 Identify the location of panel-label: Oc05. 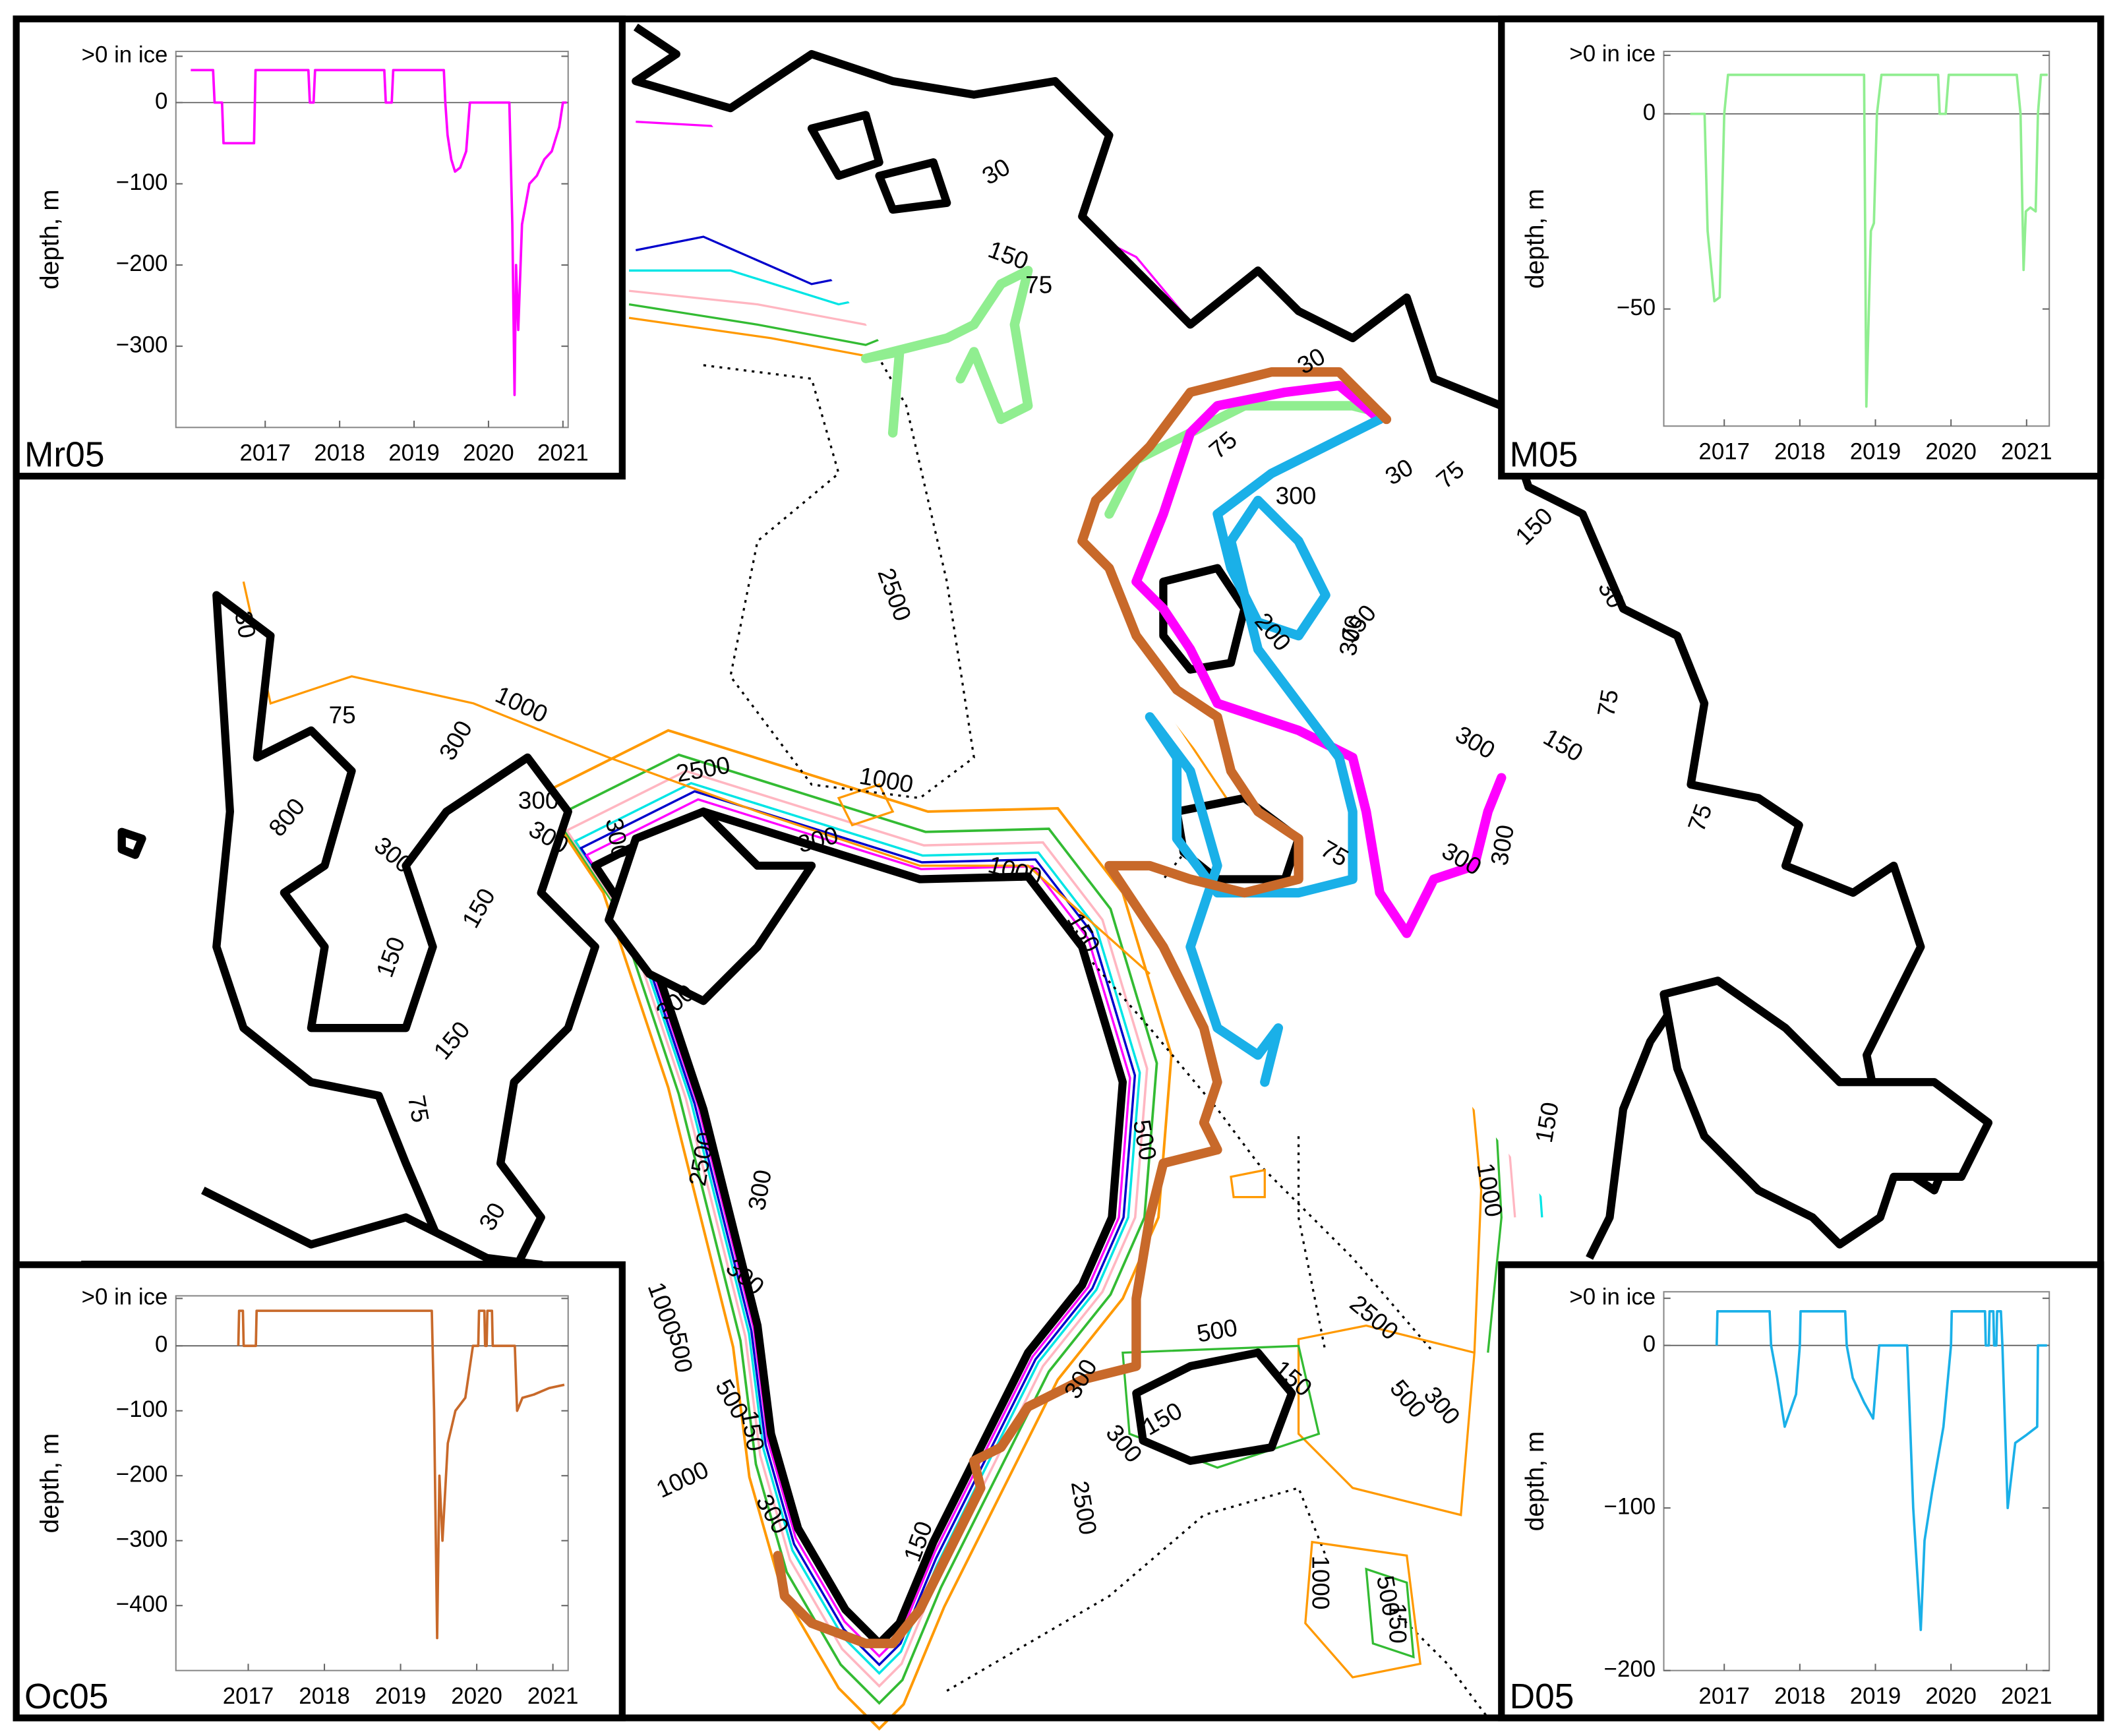
(66, 1697).